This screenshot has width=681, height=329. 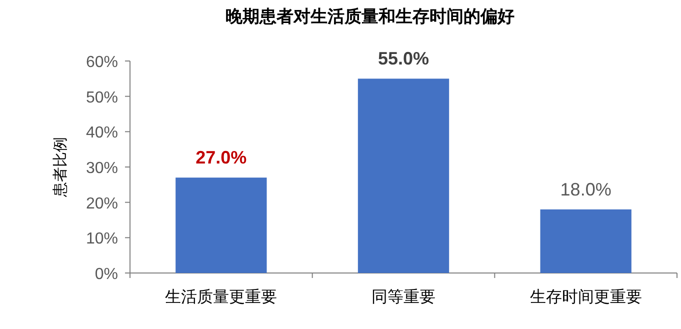 What do you see at coordinates (586, 189) in the screenshot?
I see `data-label: 18.0%` at bounding box center [586, 189].